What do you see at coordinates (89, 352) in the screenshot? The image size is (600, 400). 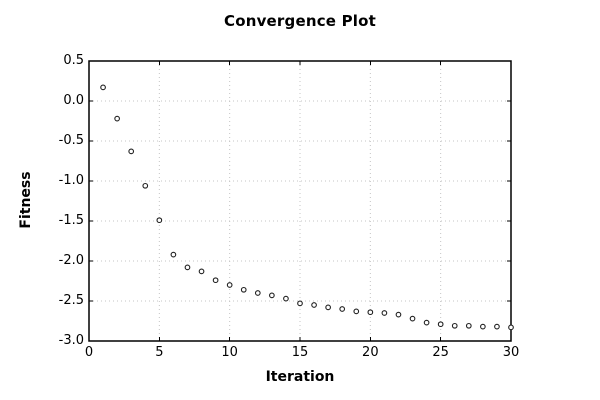 I see `x-tick-label: 0` at bounding box center [89, 352].